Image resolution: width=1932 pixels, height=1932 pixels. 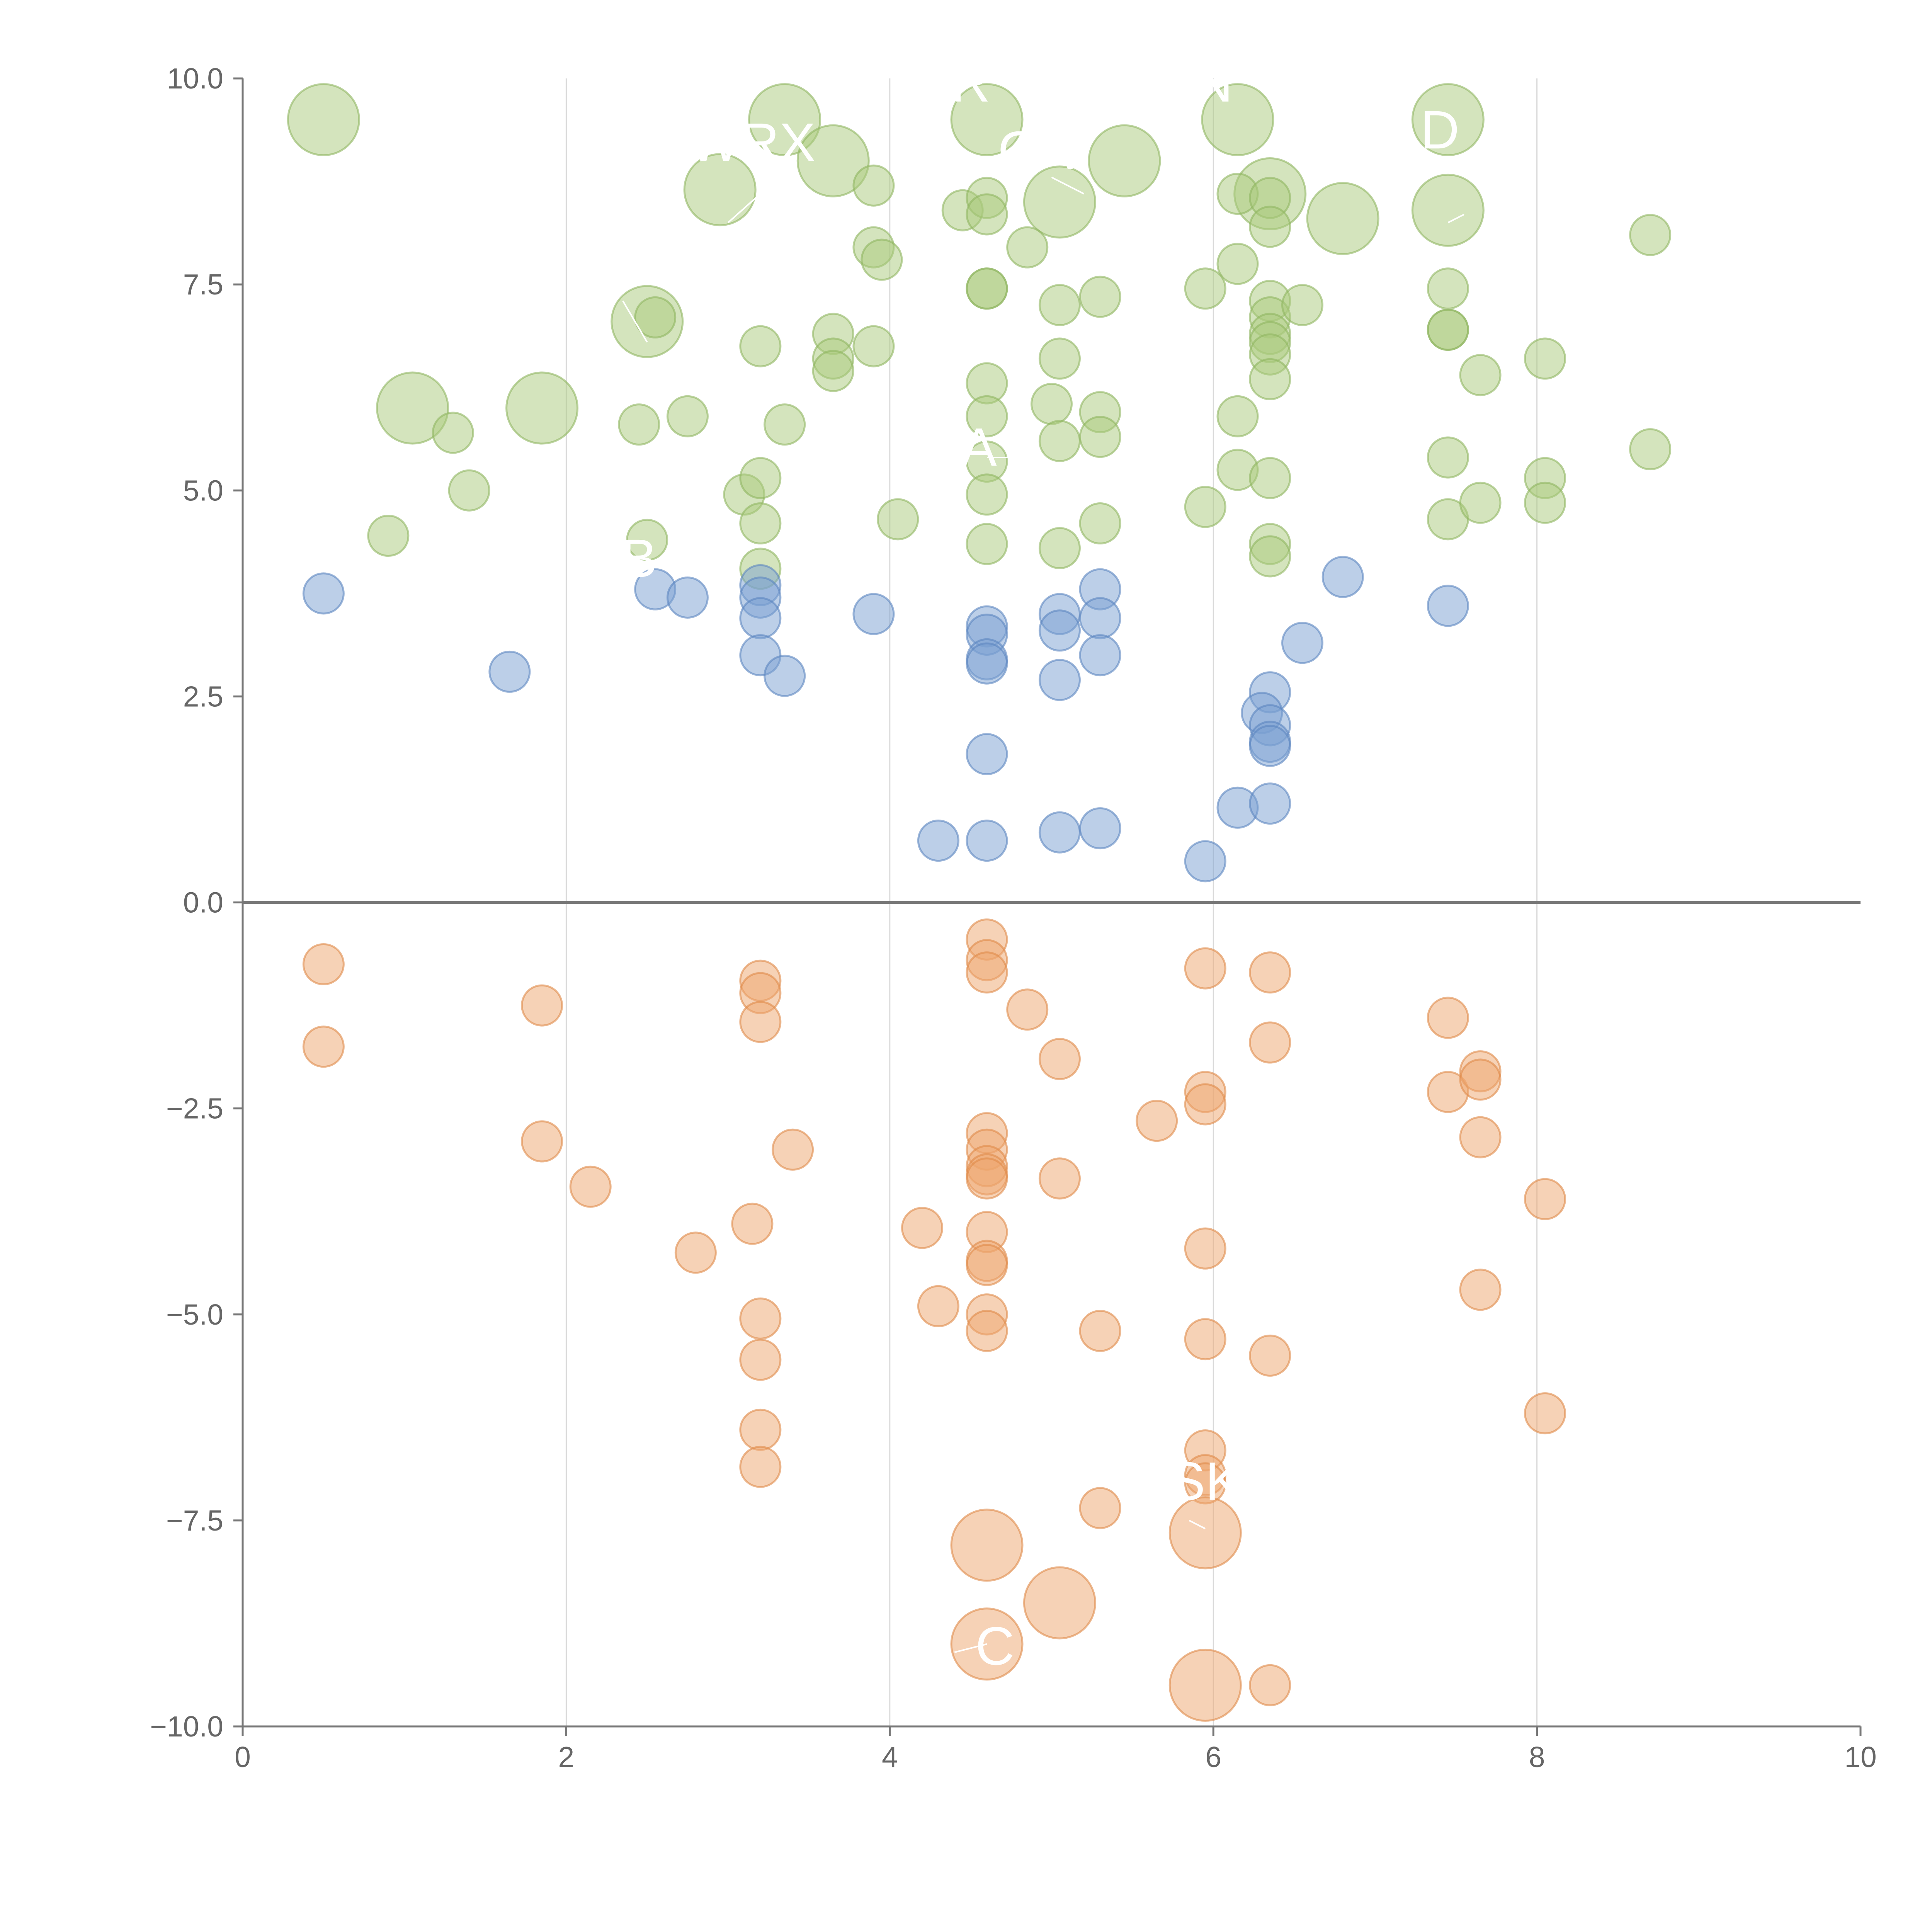 I want to click on y-tick-label: −10.0, so click(x=186, y=1727).